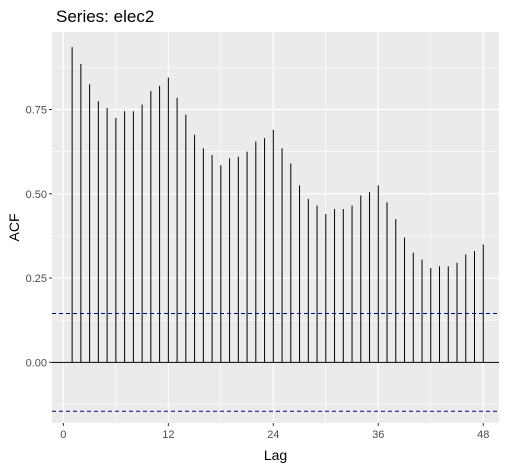  Describe the element at coordinates (36, 111) in the screenshot. I see `y-tick-label: 0.75` at that location.